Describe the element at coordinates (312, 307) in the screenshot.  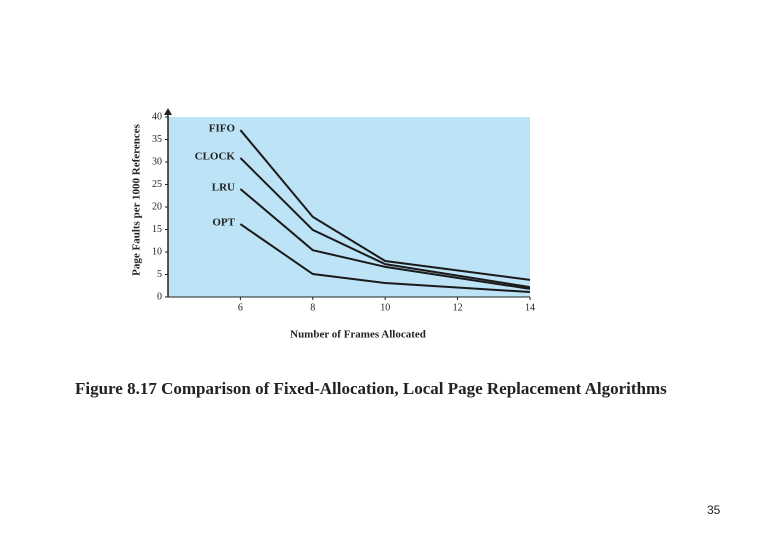
I see `x-tick-label: 8` at that location.